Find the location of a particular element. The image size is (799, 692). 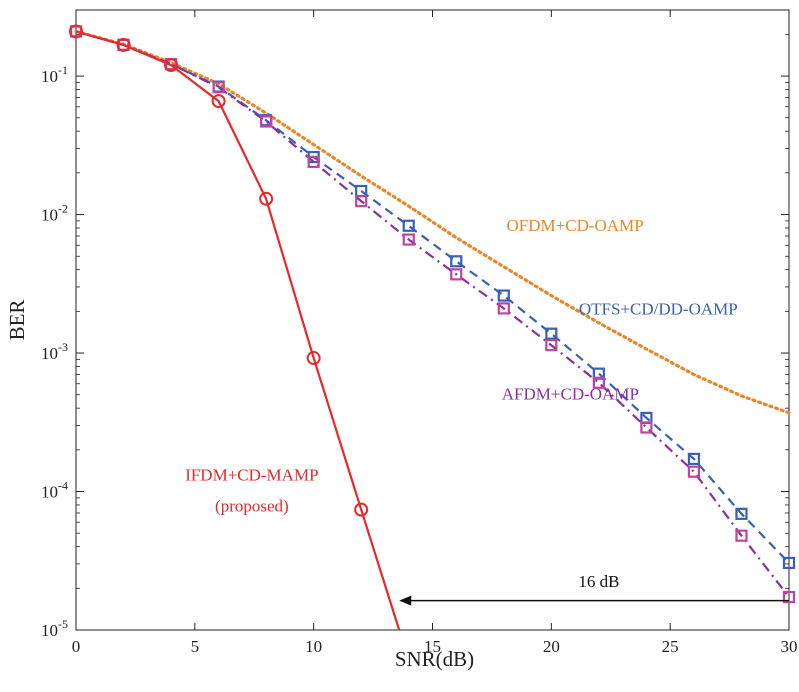

annotation-label: IFDM+CD-MAMP is located at coordinates (251, 475).